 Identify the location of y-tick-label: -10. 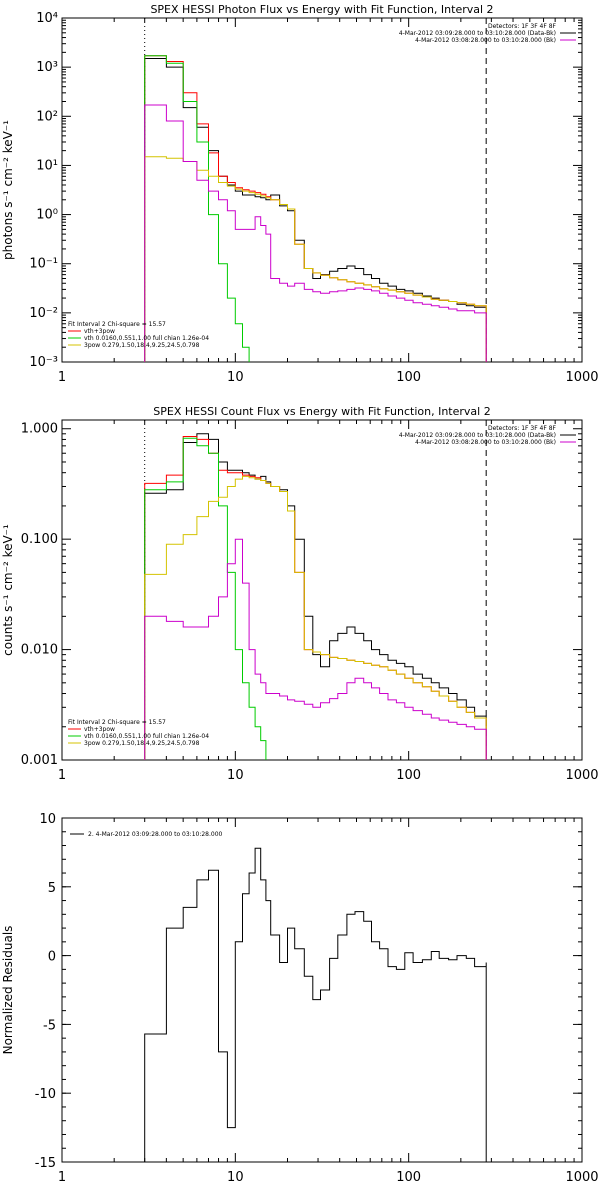
(45, 1094).